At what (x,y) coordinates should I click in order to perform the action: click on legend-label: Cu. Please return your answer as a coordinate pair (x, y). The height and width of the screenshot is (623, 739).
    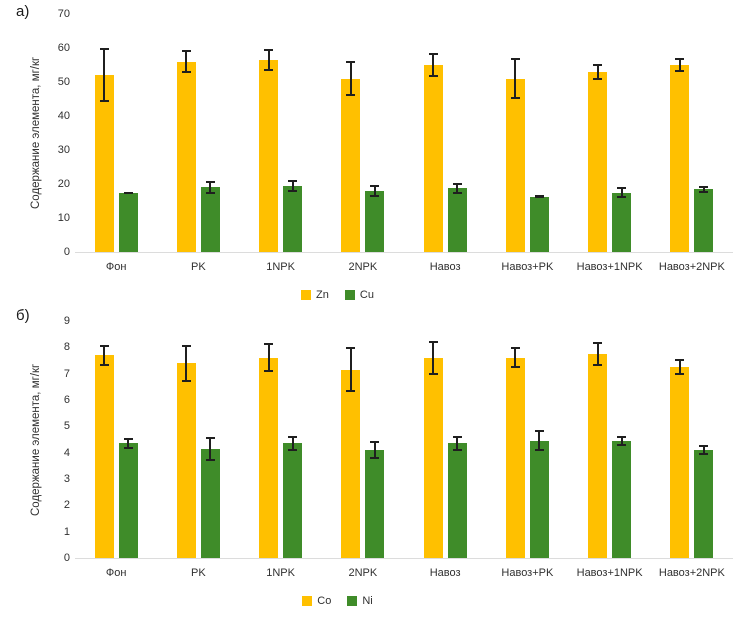
    Looking at the image, I should click on (366, 295).